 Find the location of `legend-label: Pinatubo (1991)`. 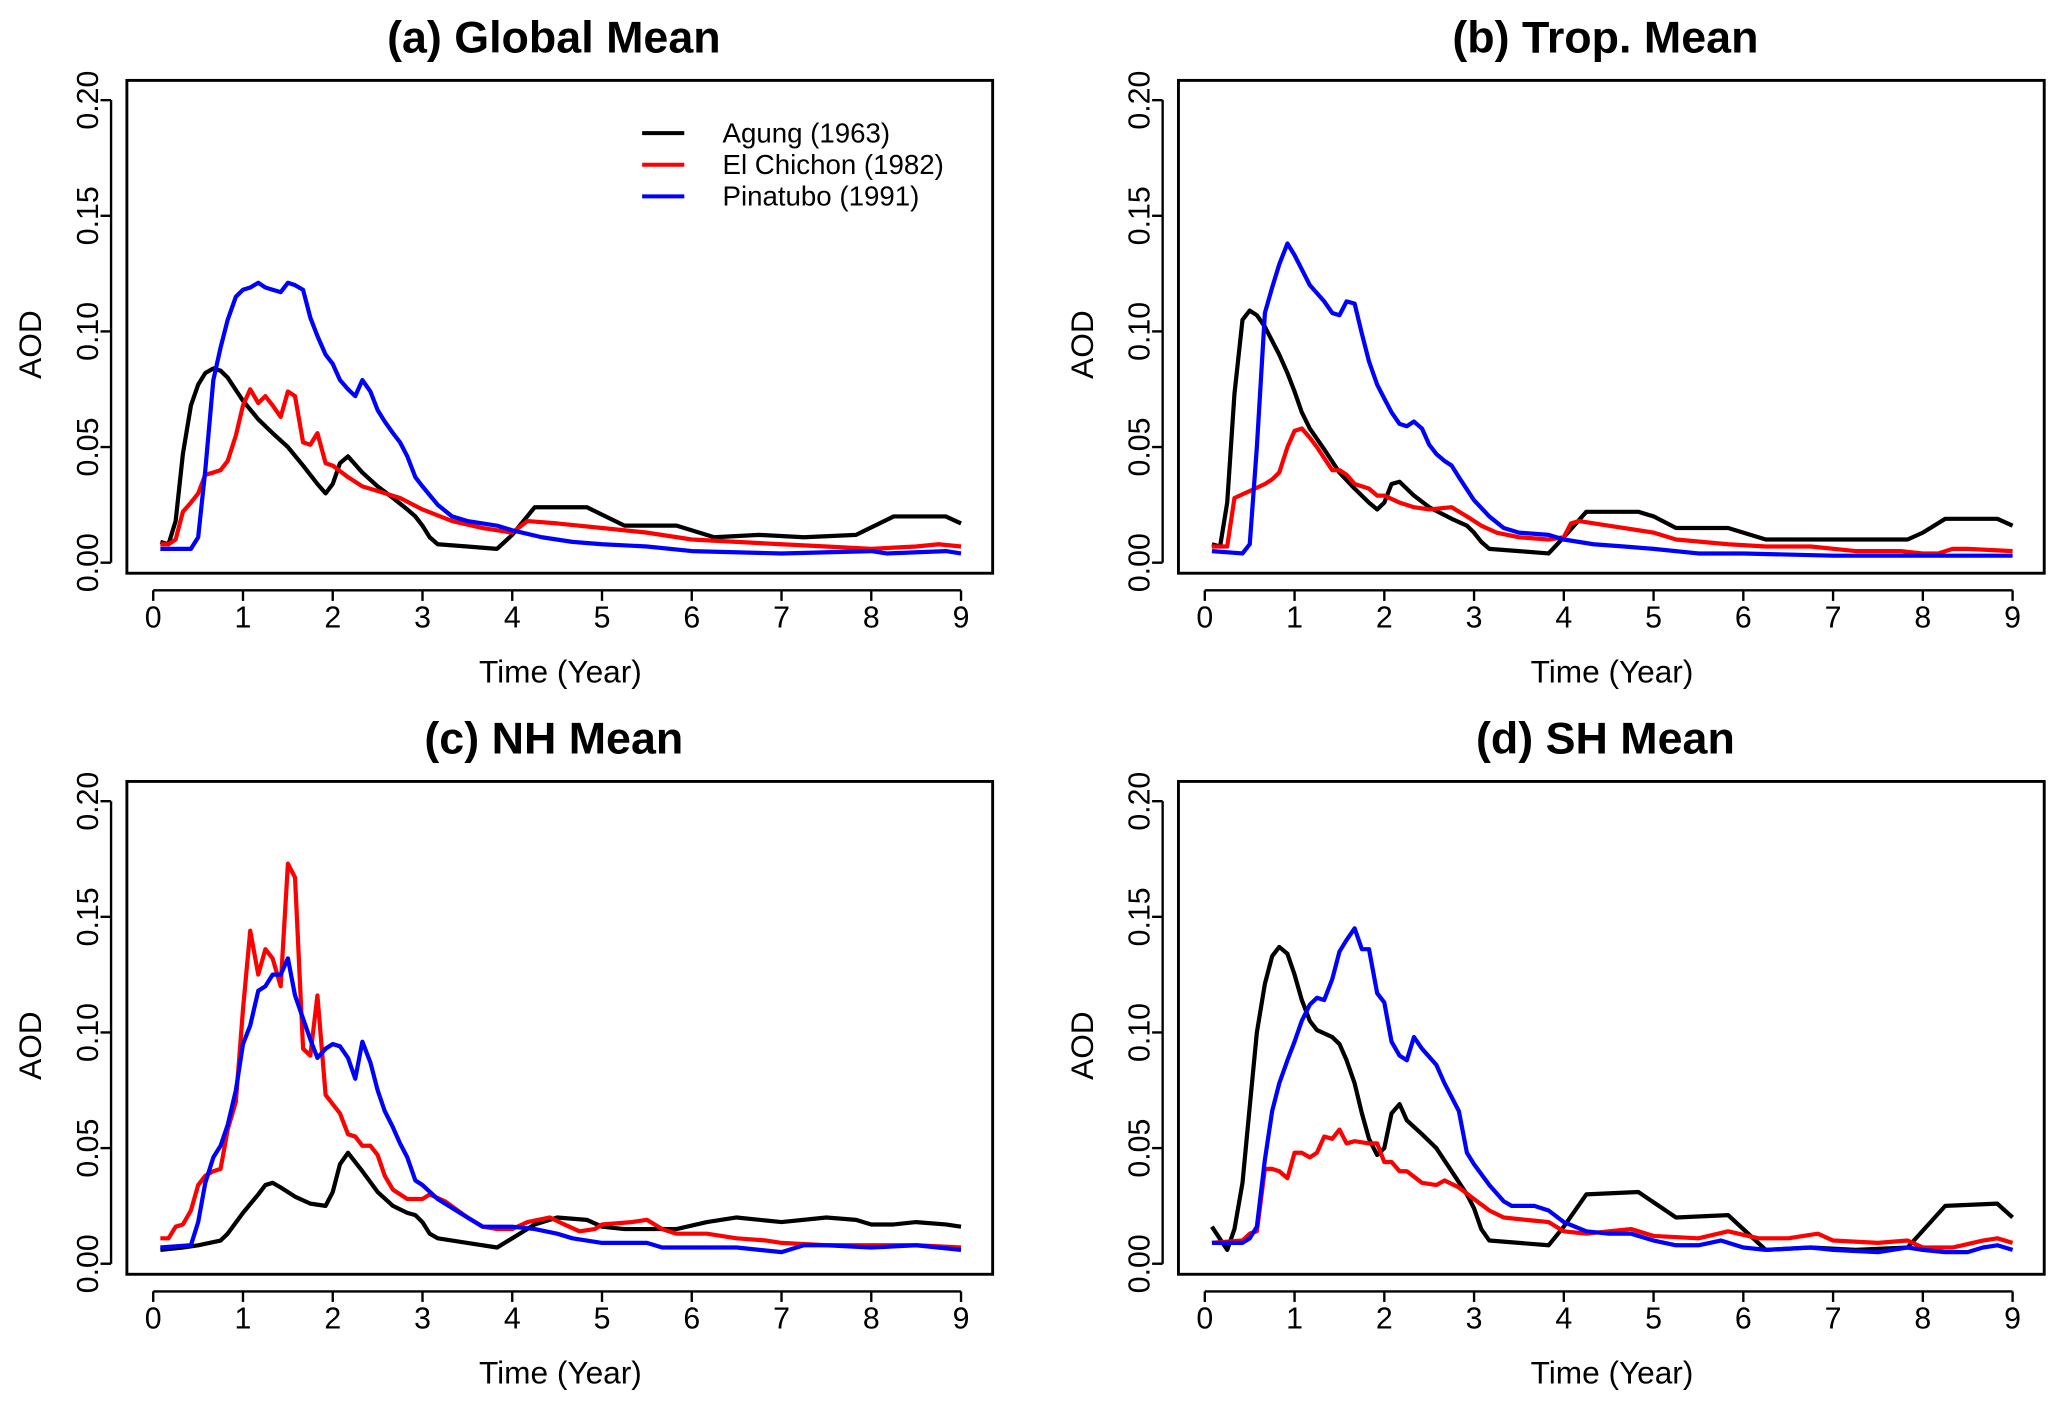

legend-label: Pinatubo (1991) is located at coordinates (821, 196).